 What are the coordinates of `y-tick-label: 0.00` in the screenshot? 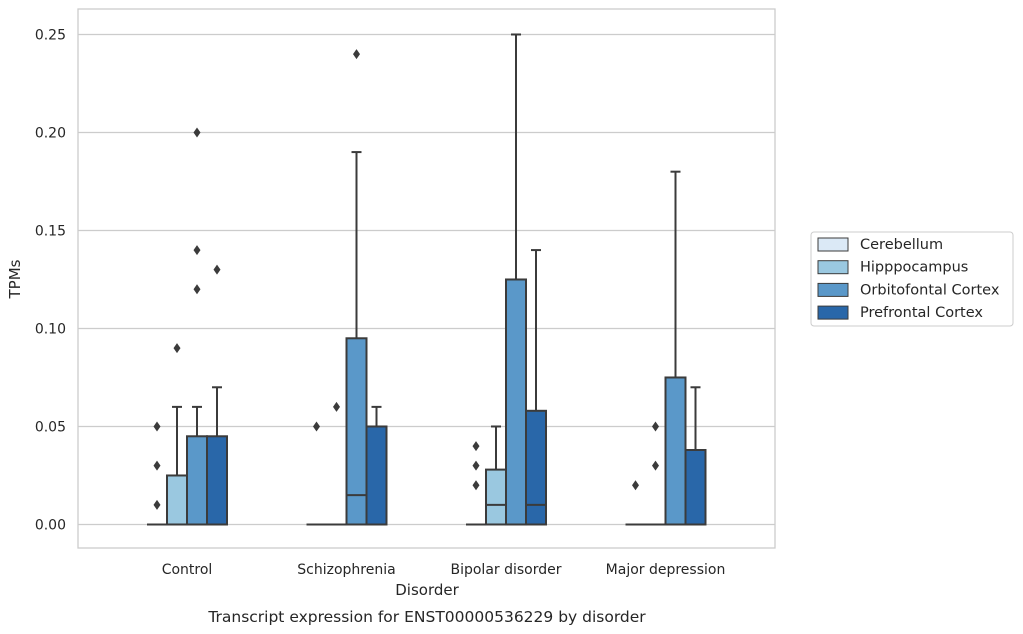 It's located at (50, 525).